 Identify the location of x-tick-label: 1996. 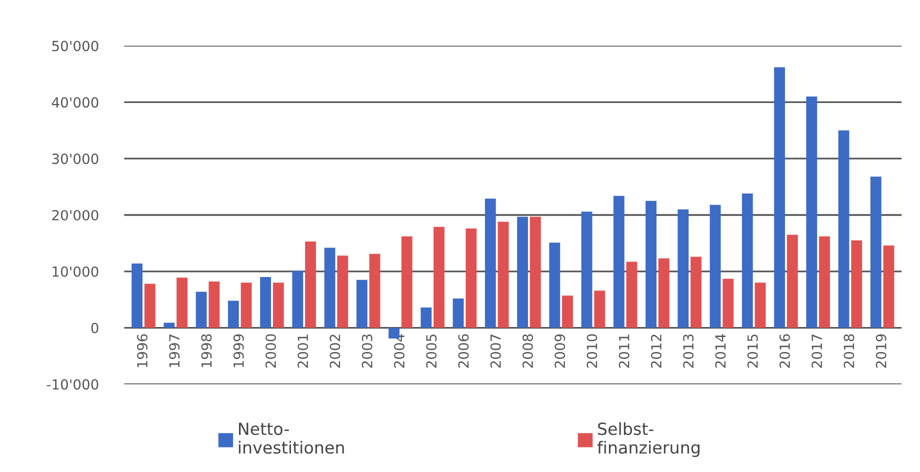
(142, 351).